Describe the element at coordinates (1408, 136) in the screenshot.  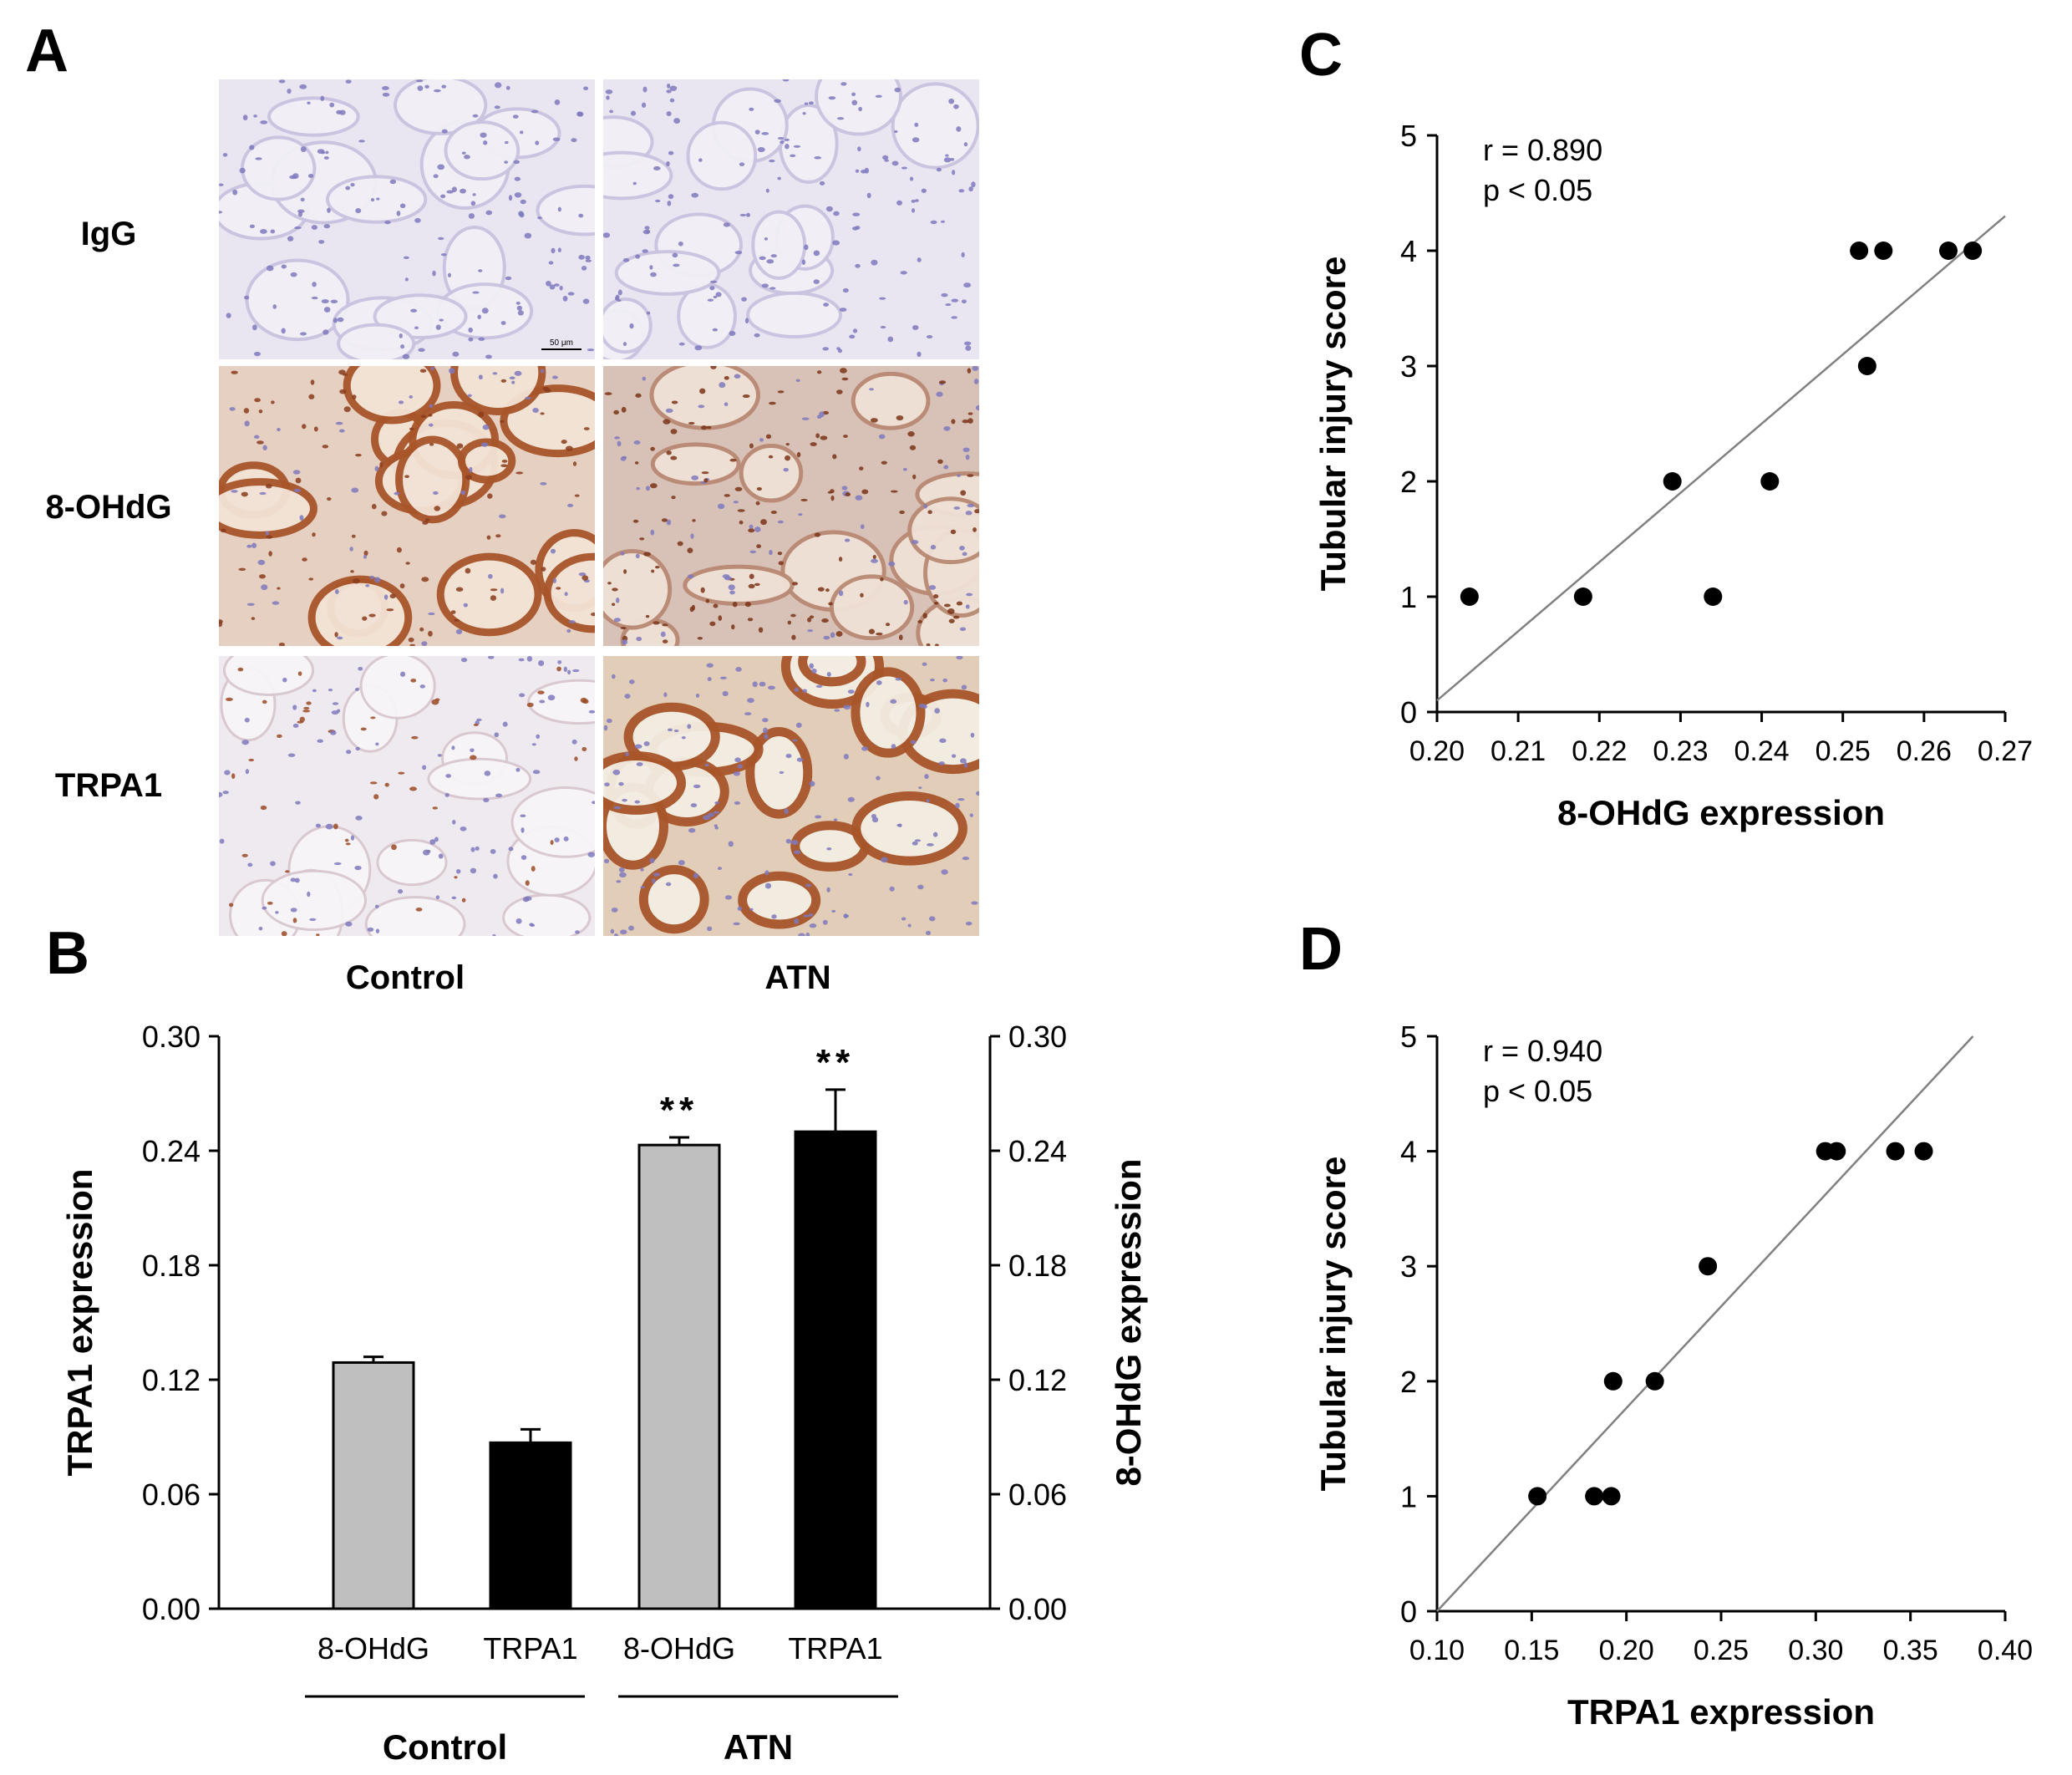
I see `y-tick-label: 5` at that location.